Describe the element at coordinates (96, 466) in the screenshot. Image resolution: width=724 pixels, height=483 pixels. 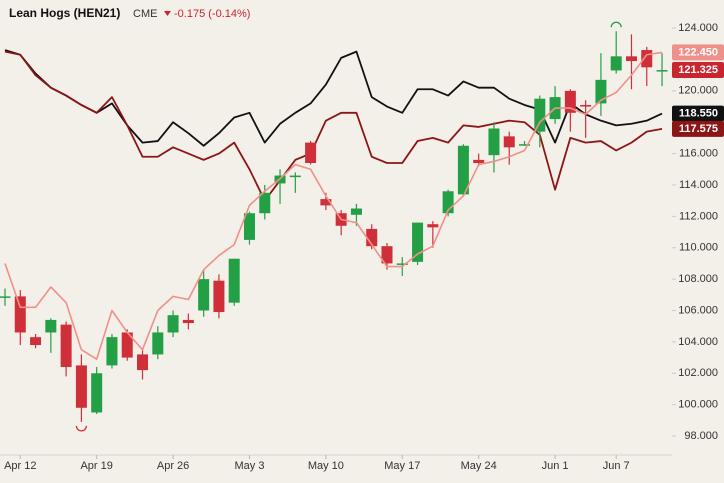
I see `x-tick-label: Apr 19` at that location.